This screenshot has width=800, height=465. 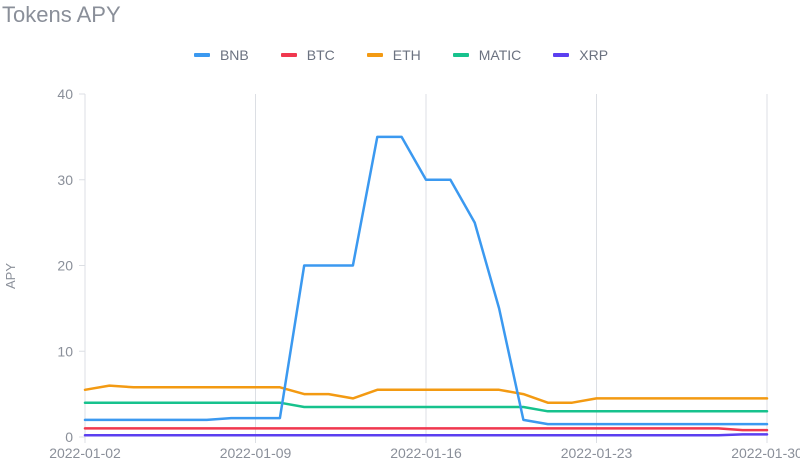 What do you see at coordinates (10, 276) in the screenshot?
I see `y-axis-label: APY` at bounding box center [10, 276].